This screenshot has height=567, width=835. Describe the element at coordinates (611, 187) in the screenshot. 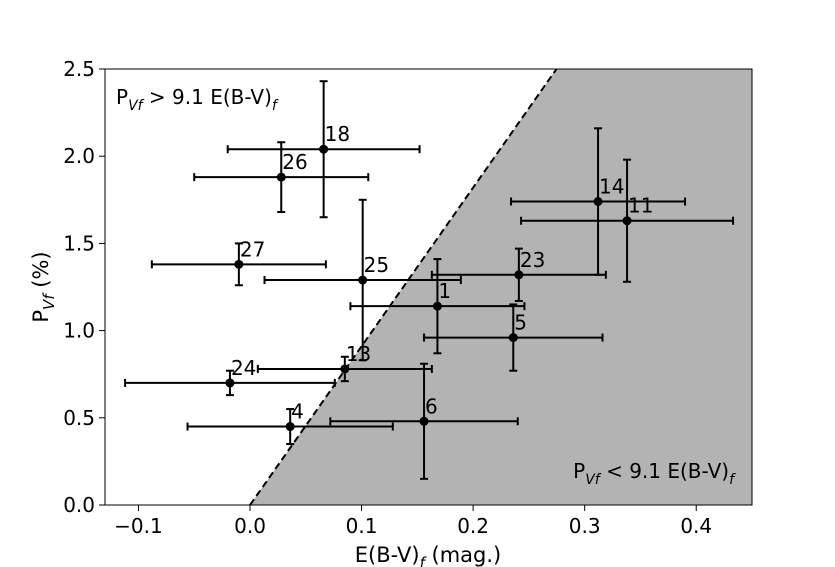

I see `point-label: 14` at that location.